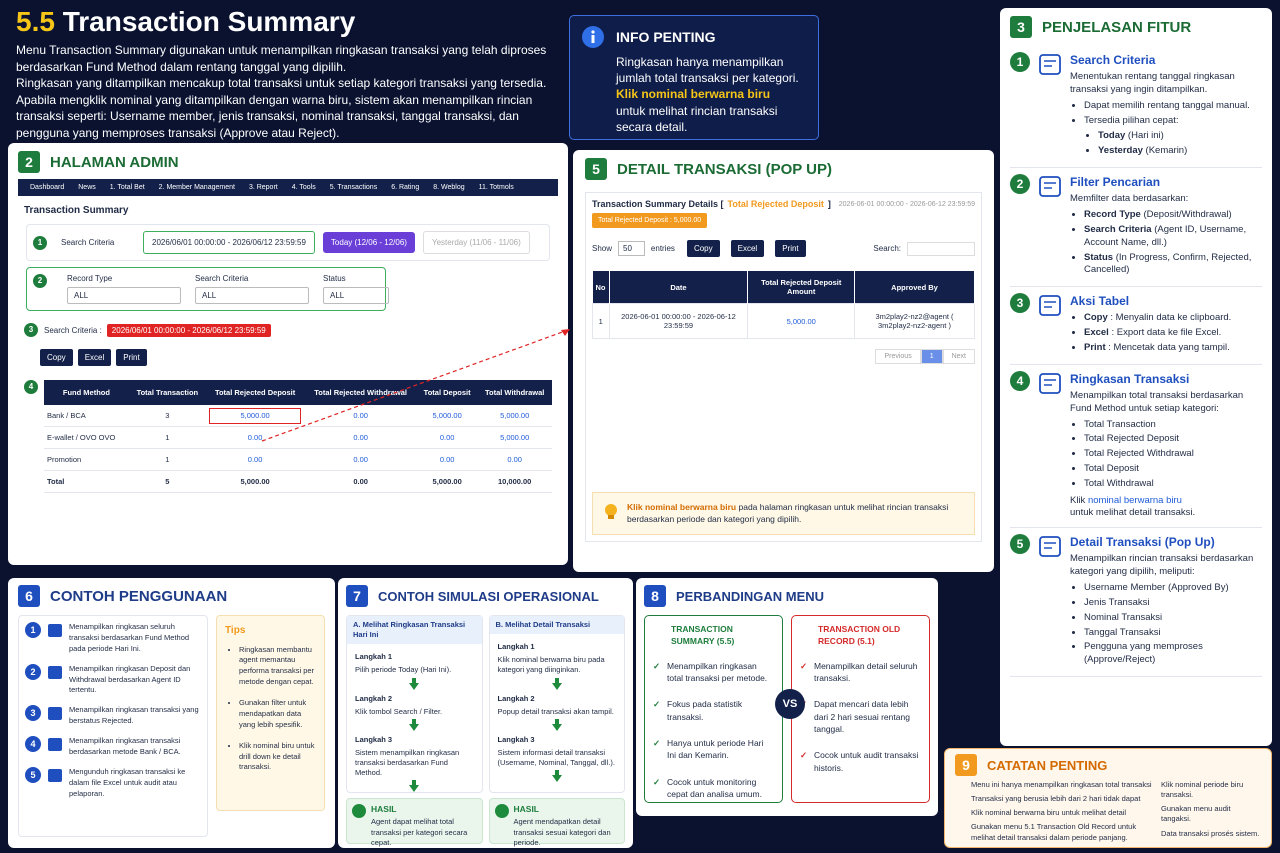 This screenshot has height=853, width=1280. What do you see at coordinates (941, 248) in the screenshot?
I see `search-input` at bounding box center [941, 248].